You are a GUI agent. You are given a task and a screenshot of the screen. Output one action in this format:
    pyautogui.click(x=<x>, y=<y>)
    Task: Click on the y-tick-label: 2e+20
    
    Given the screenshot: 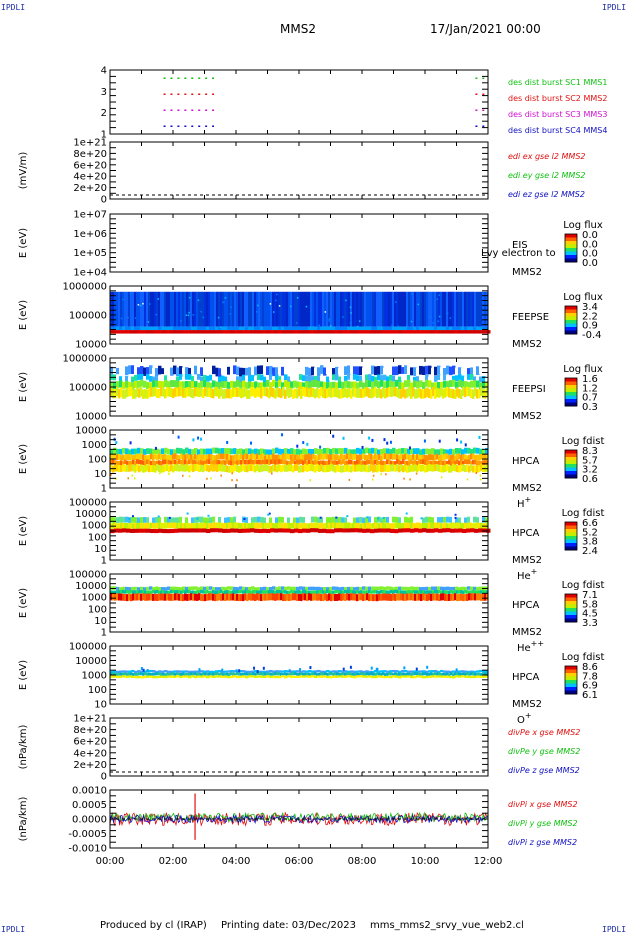 What is the action you would take?
    pyautogui.click(x=90, y=765)
    